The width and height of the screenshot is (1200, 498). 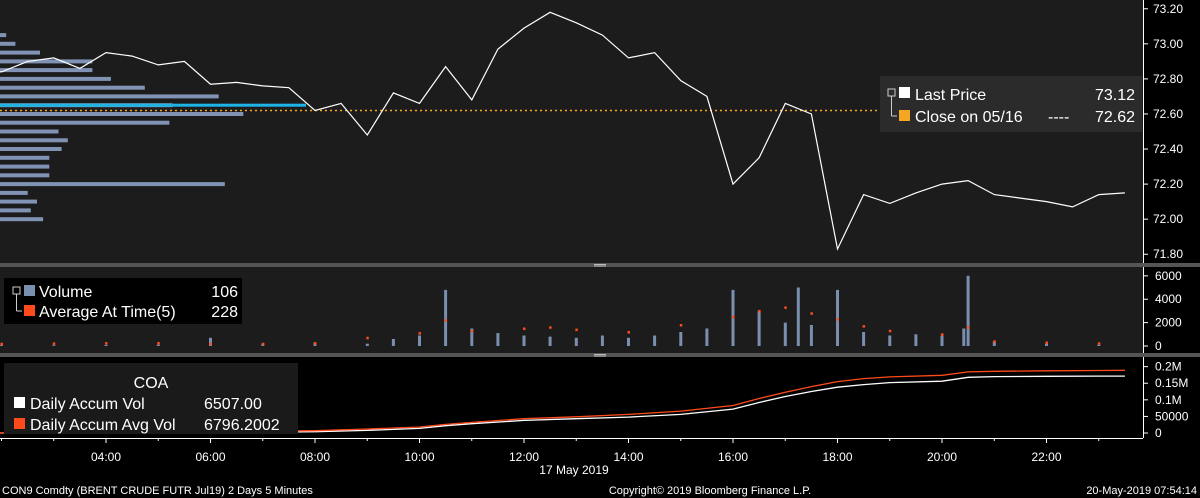 I want to click on y-tick-label: 71.80, so click(x=1168, y=254).